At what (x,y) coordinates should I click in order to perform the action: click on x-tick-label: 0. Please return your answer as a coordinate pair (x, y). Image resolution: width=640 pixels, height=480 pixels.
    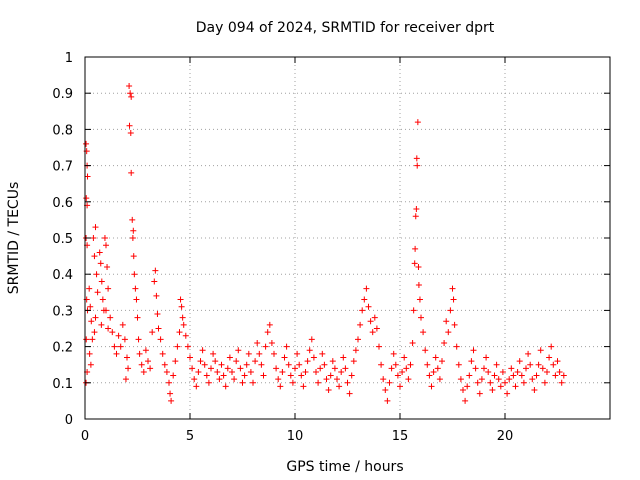
    Looking at the image, I should click on (85, 436).